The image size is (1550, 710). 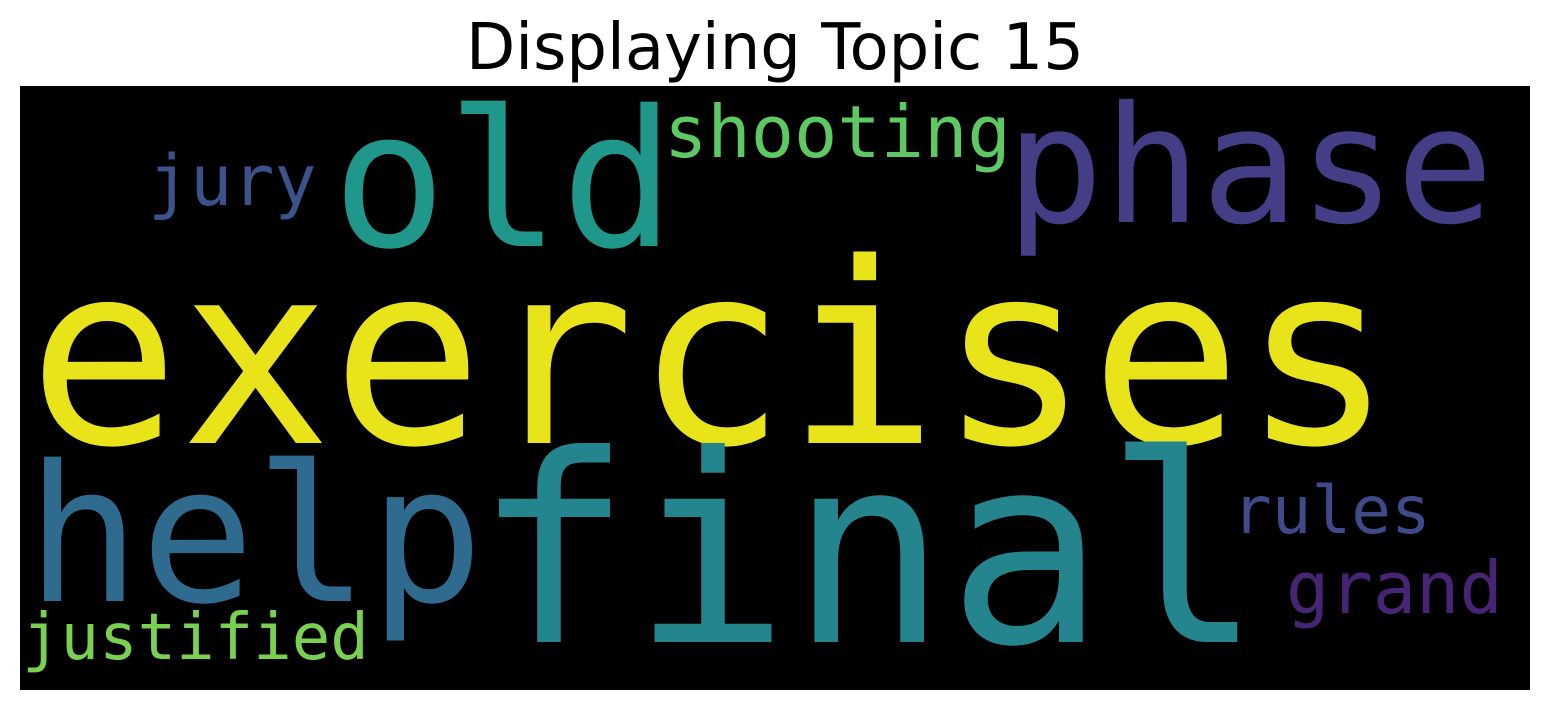 What do you see at coordinates (775, 48) in the screenshot?
I see `figure-title: Displaying Topic 15` at bounding box center [775, 48].